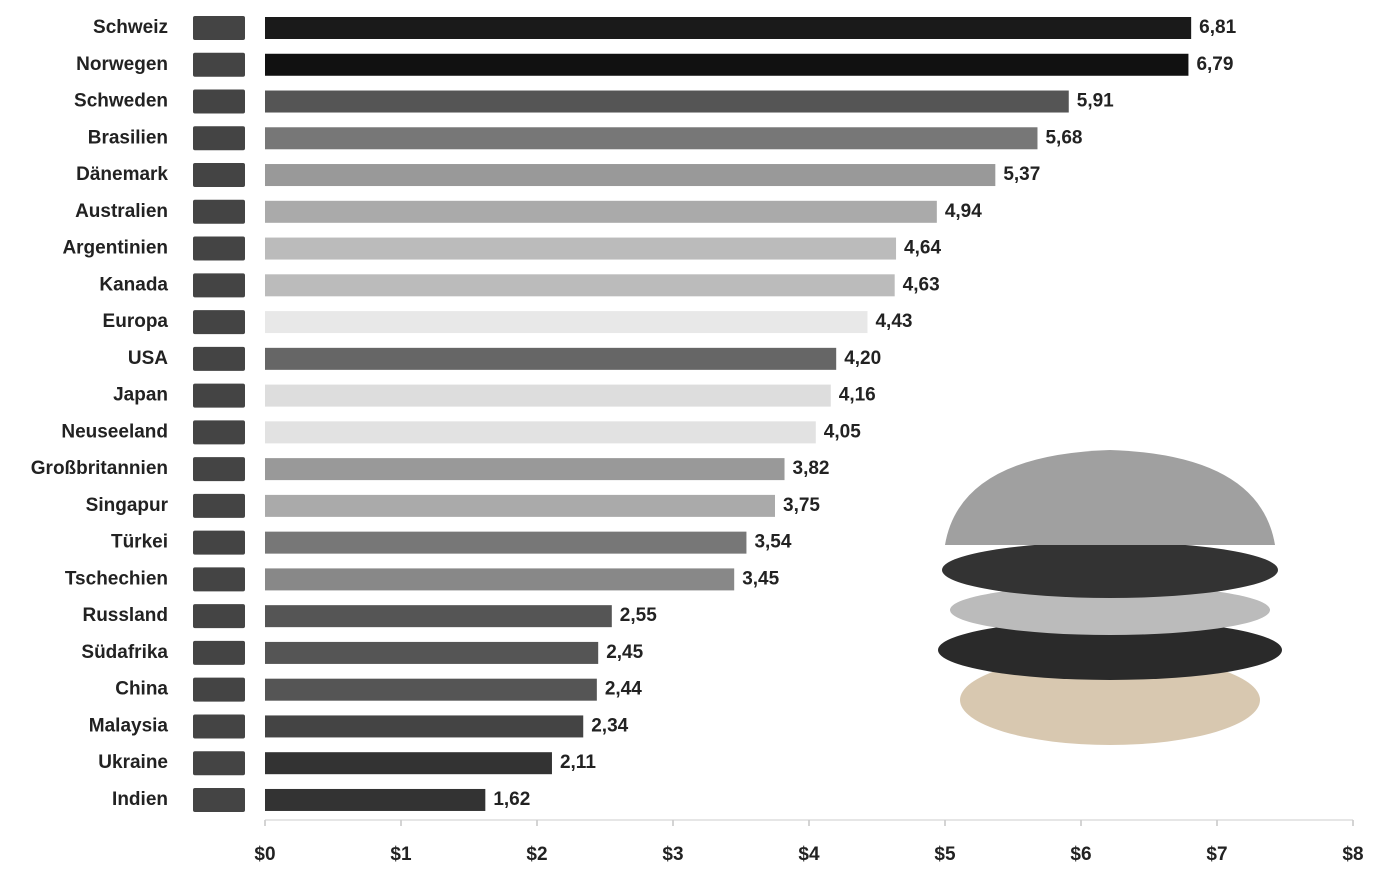 Image resolution: width=1375 pixels, height=875 pixels. What do you see at coordinates (99, 468) in the screenshot?
I see `category-label: Großbritannien` at bounding box center [99, 468].